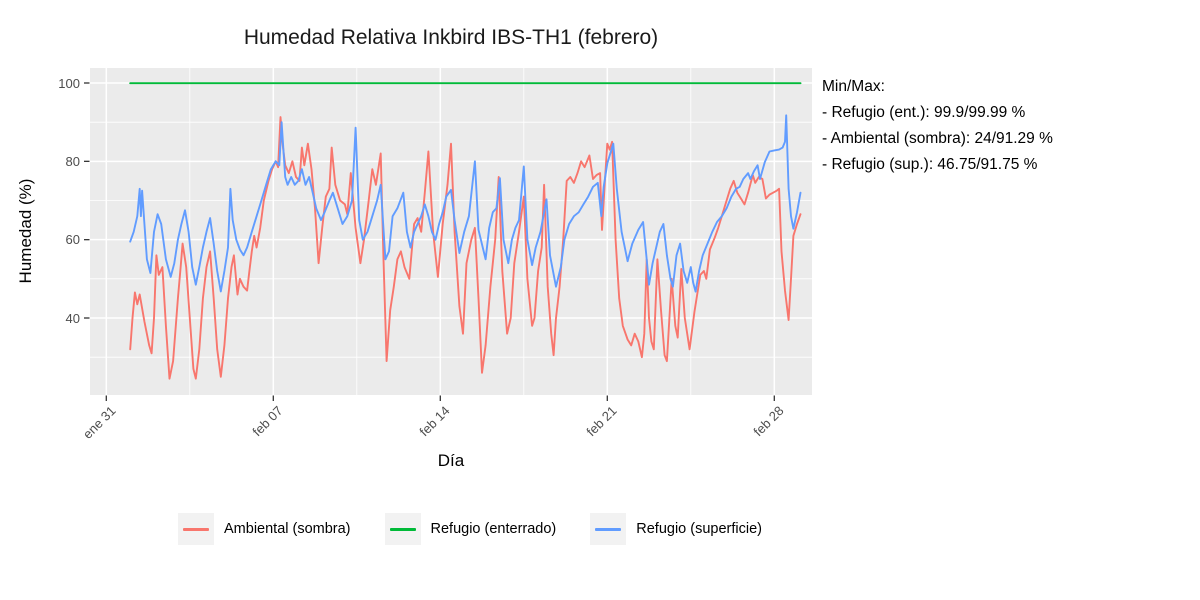 Image resolution: width=1200 pixels, height=600 pixels. What do you see at coordinates (937, 138) in the screenshot?
I see `annotation-line: - Ambiental (sombra): 24/91.29 %` at bounding box center [937, 138].